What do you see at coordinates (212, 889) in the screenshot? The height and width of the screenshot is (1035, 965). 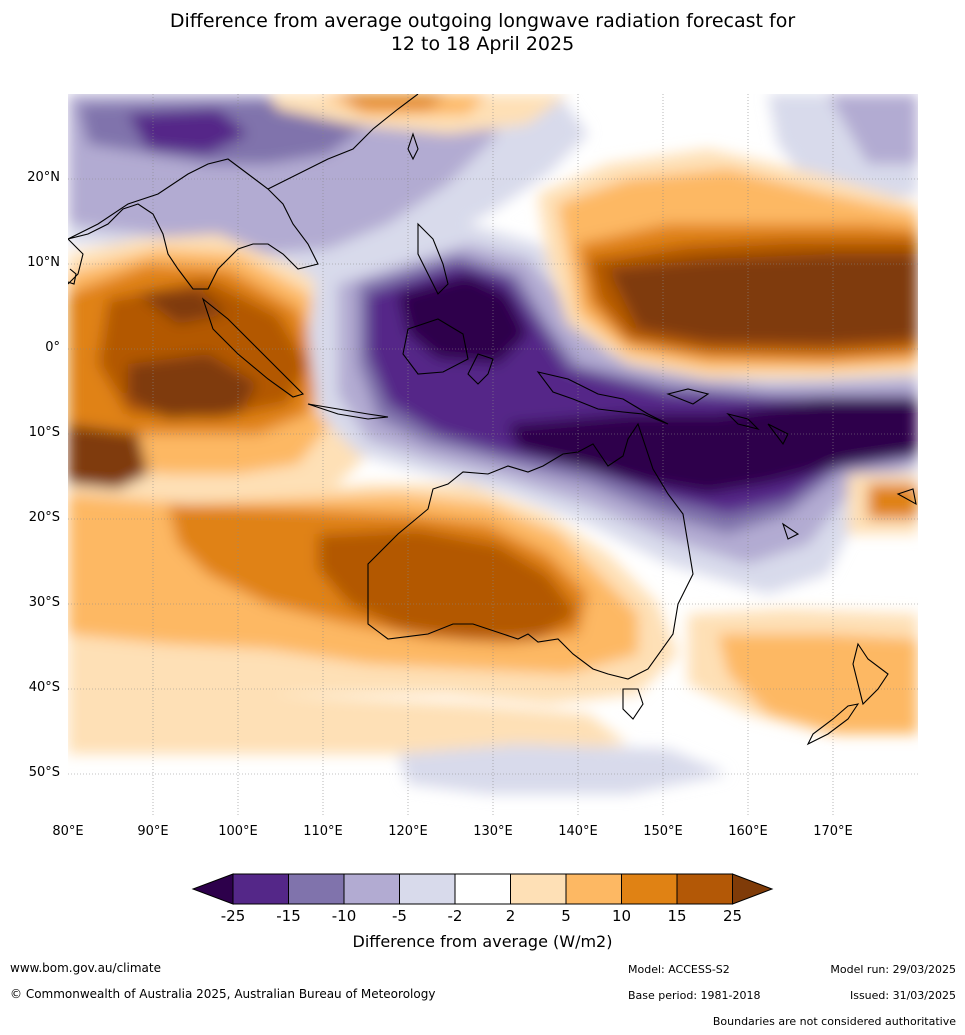 I see `colorbar-swatch-min` at bounding box center [212, 889].